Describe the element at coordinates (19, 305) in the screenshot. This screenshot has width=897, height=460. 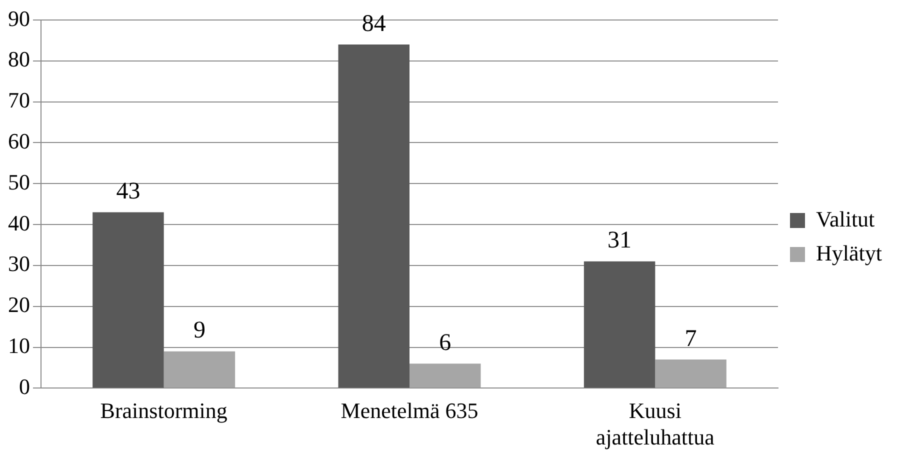
I see `y-tick-label: 20` at that location.